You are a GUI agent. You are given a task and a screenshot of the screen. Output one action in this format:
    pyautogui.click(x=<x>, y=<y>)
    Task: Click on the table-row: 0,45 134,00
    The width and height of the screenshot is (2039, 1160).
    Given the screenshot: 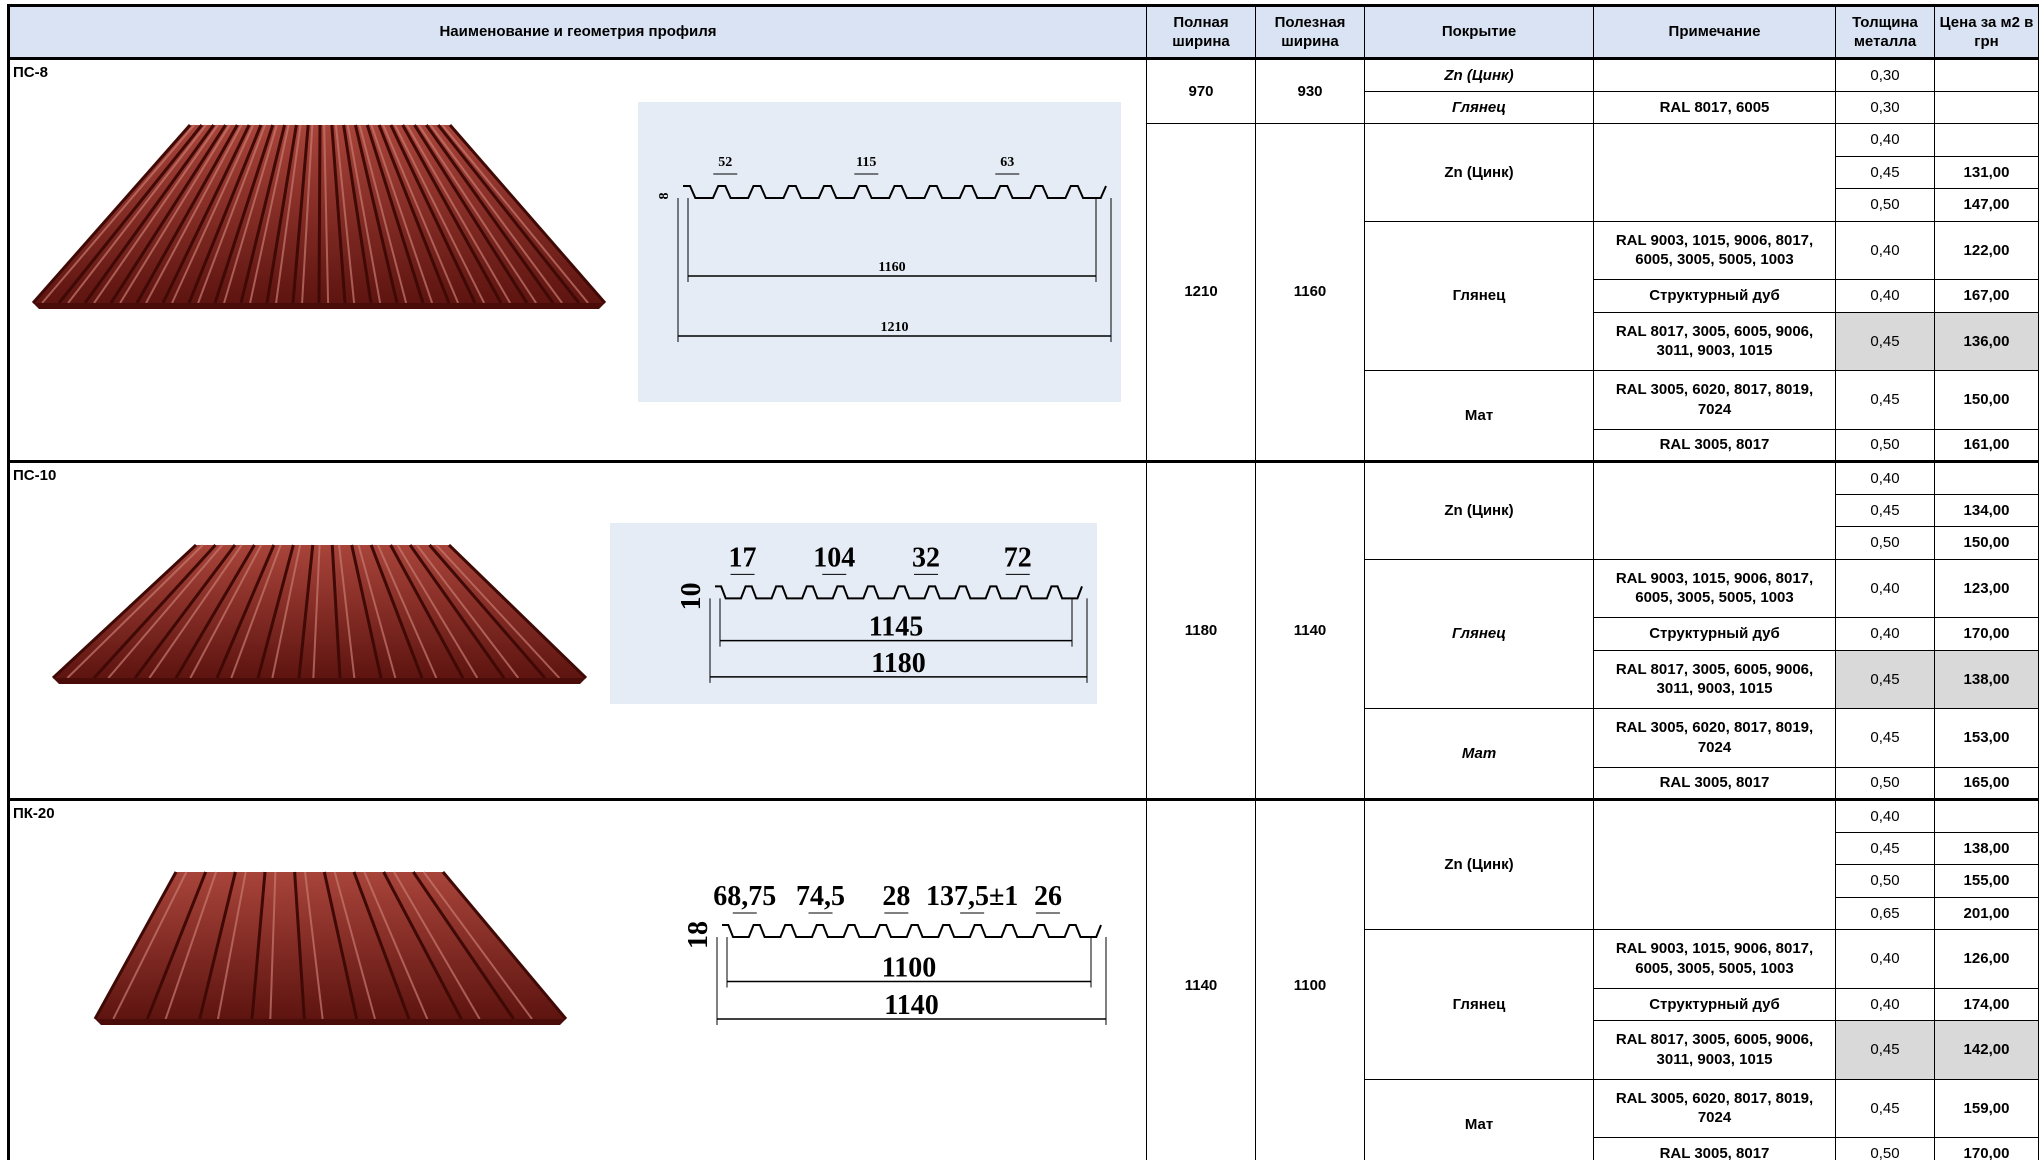 What is the action you would take?
    pyautogui.click(x=1024, y=510)
    